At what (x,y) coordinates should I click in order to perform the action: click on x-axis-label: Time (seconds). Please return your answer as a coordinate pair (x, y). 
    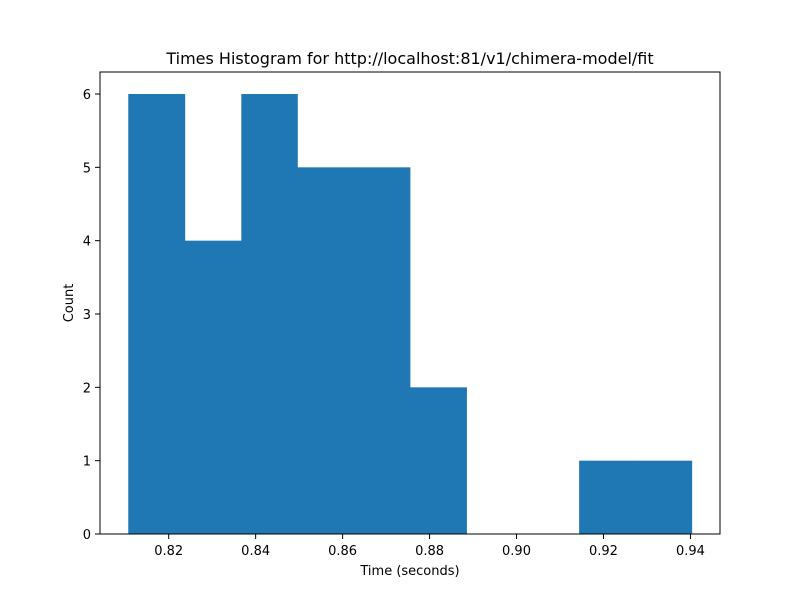
    Looking at the image, I should click on (409, 571).